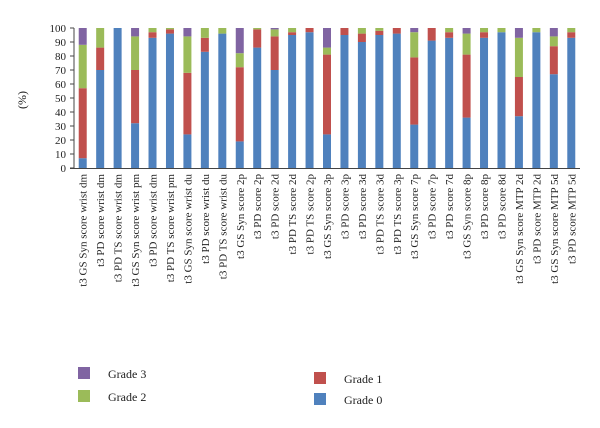 This screenshot has width=600, height=428. I want to click on x-tick-label: t3 PD score 7d, so click(450, 207).